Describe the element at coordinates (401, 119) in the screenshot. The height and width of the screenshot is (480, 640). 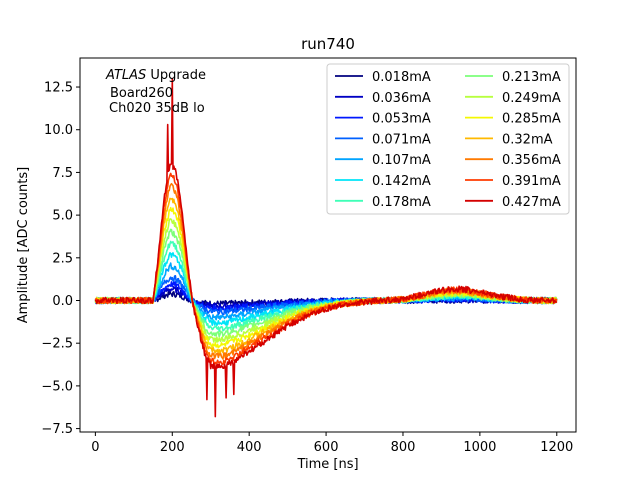
I see `legend-label: 0.053mA` at that location.